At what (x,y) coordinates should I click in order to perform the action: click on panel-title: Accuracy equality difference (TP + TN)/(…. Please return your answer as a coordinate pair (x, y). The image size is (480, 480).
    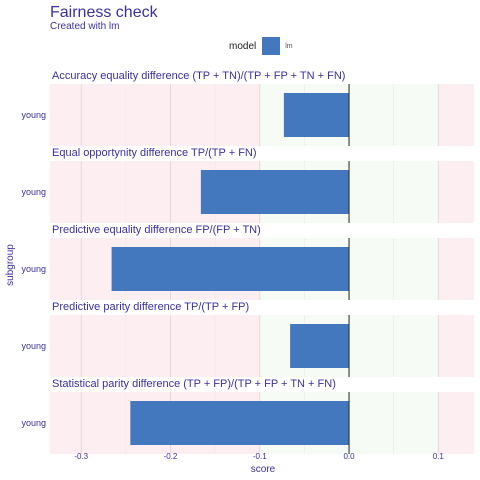
    Looking at the image, I should click on (198, 76).